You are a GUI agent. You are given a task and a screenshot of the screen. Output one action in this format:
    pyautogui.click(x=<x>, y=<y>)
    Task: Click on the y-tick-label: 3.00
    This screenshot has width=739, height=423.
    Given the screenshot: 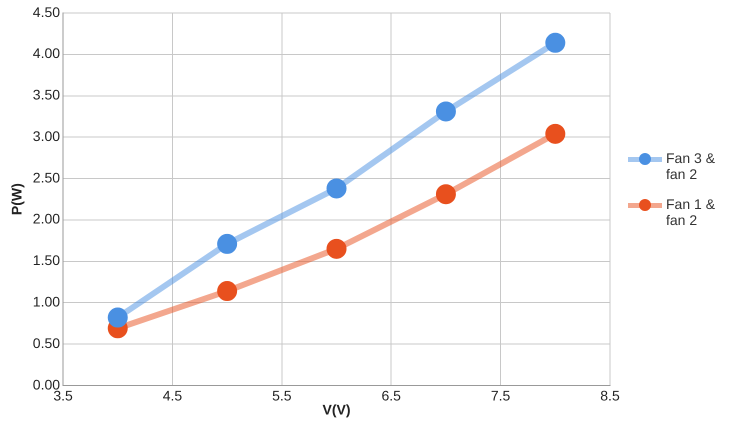 What is the action you would take?
    pyautogui.click(x=46, y=136)
    